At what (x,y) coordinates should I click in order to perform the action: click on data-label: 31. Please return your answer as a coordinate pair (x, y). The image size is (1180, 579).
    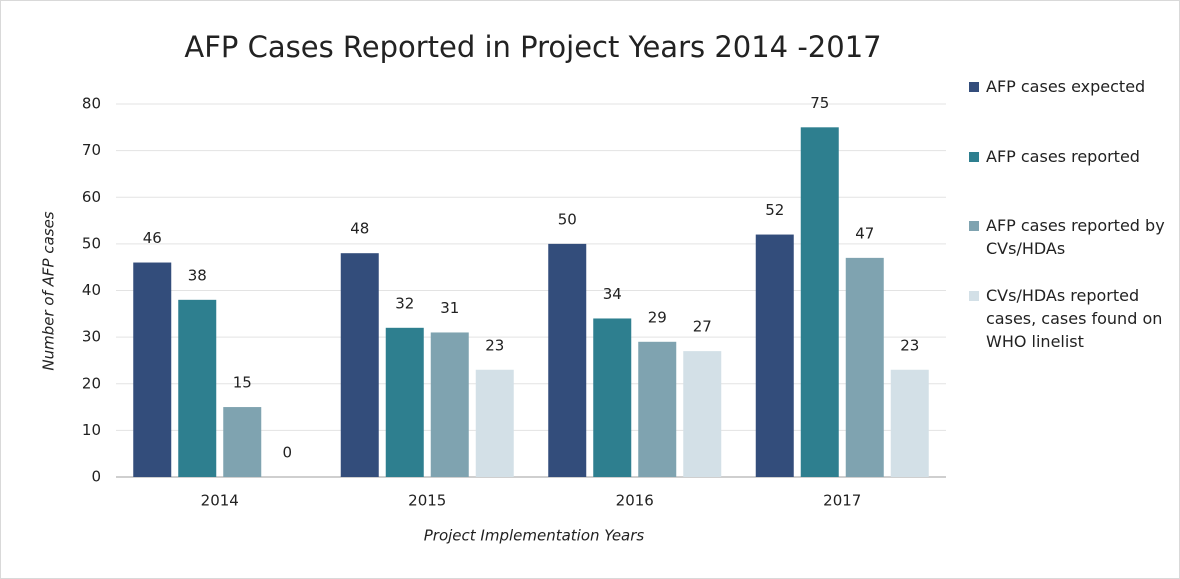
    Looking at the image, I should click on (449, 308).